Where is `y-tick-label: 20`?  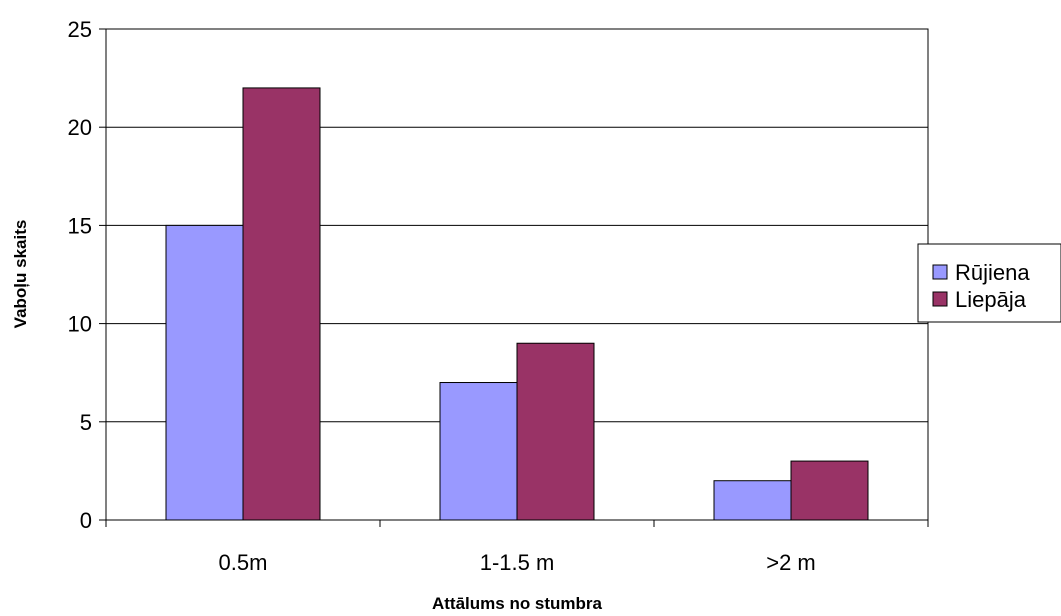 y-tick-label: 20 is located at coordinates (80, 127).